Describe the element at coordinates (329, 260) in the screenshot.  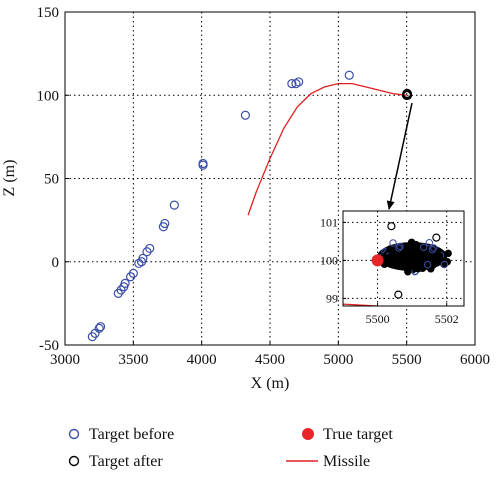
I see `inset-y-tick-label: 100` at that location.